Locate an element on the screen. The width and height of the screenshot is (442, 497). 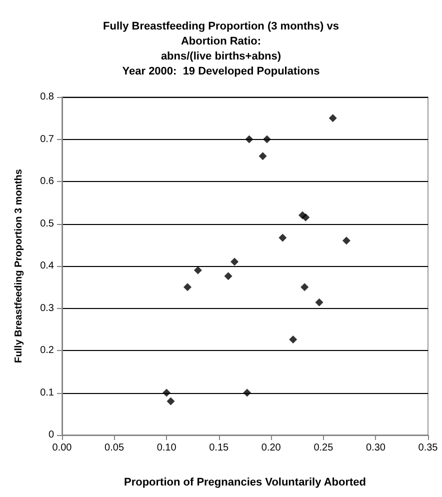
x-tick-label: 0.35 is located at coordinates (428, 448).